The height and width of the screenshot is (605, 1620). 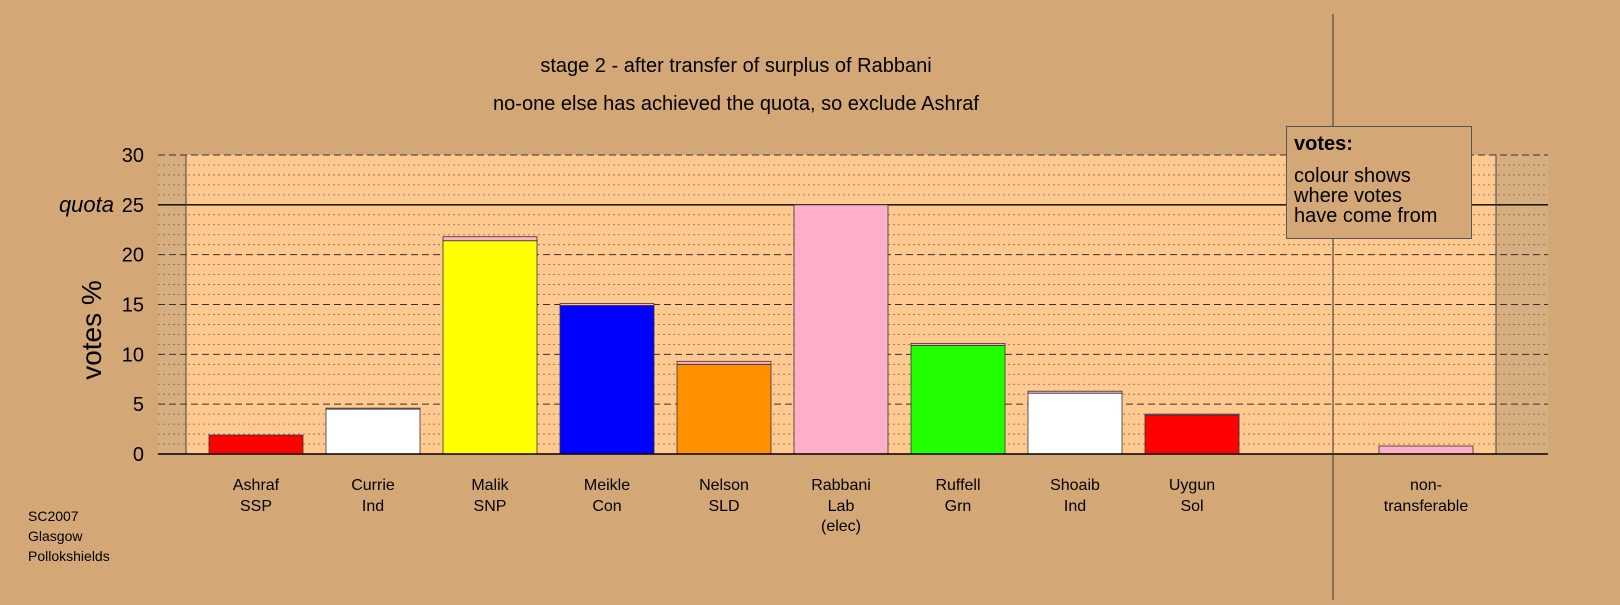 I want to click on x-tick-label-party: Sol, so click(x=1191, y=506).